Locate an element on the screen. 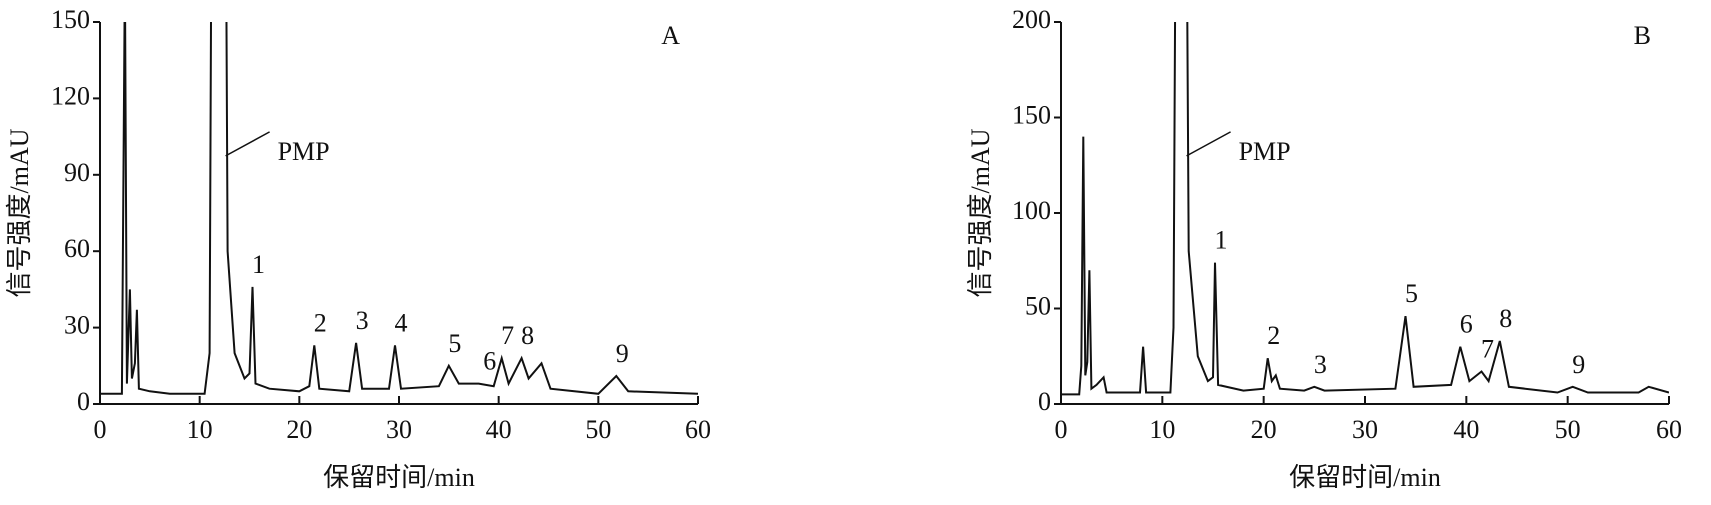 Image resolution: width=1711 pixels, height=505 pixels. y-tick-label: 50 is located at coordinates (1038, 305).